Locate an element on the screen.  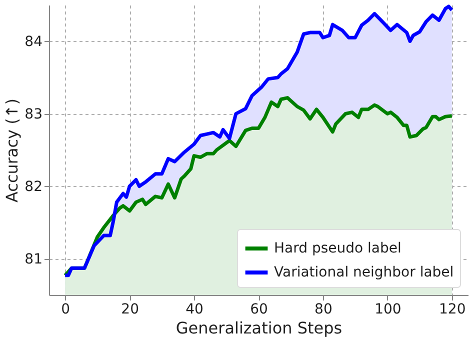
x-tick-label: 40 is located at coordinates (195, 310).